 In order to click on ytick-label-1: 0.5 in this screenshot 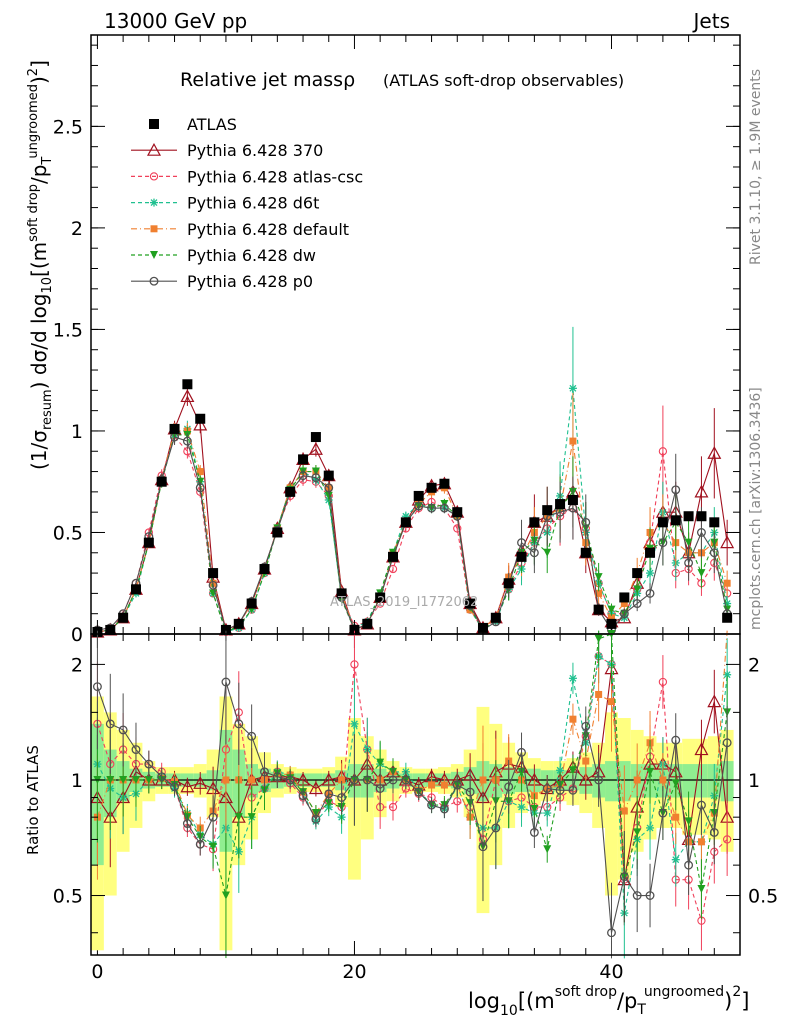, I will do `click(68, 533)`.